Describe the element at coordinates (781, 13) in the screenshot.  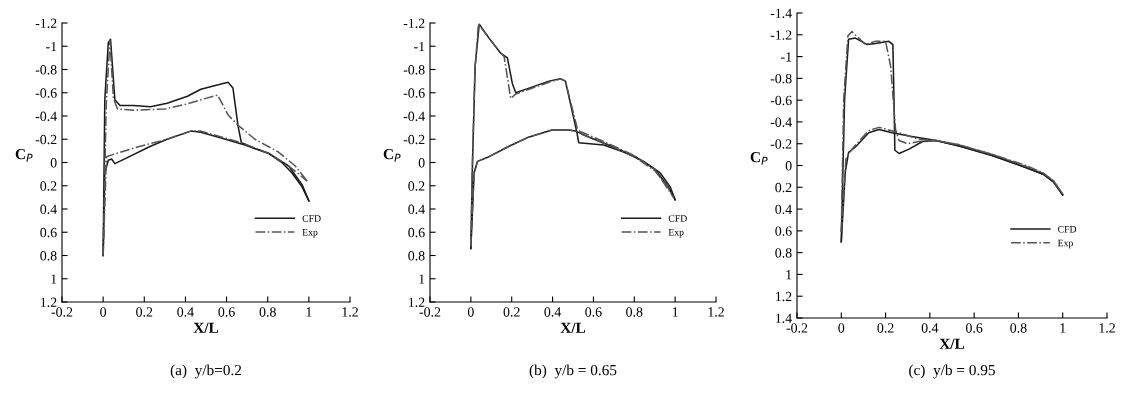
I see `y-tick-label: -1.4` at that location.